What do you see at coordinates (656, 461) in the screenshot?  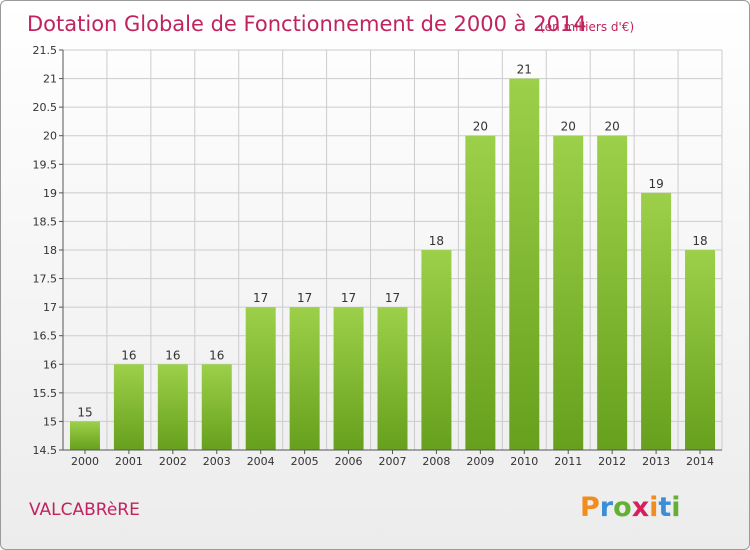 I see `x-tick-label: 2013` at bounding box center [656, 461].